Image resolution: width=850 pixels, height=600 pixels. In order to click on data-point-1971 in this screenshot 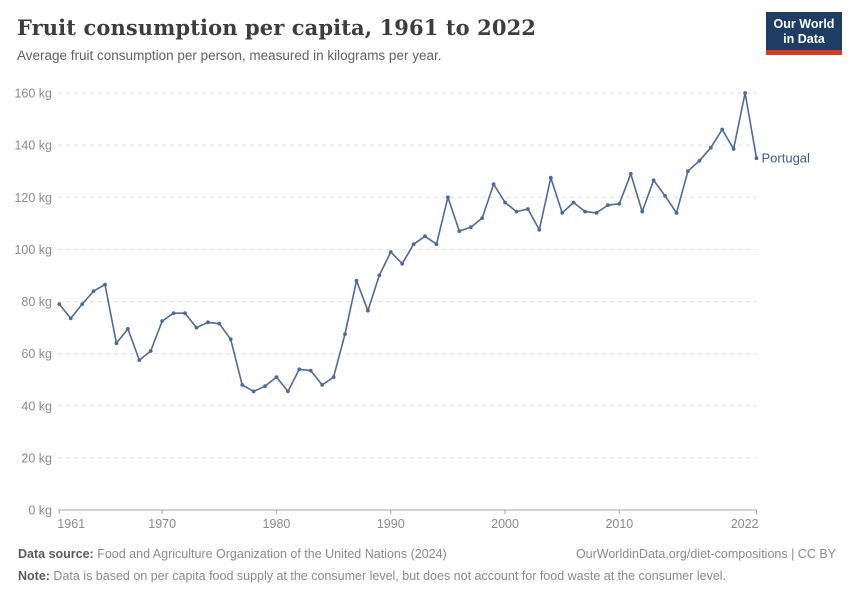, I will do `click(173, 313)`.